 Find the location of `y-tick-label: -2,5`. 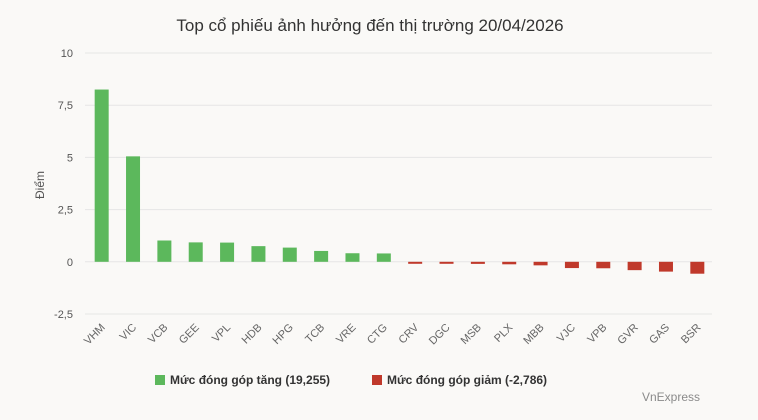

y-tick-label: -2,5 is located at coordinates (63, 315).